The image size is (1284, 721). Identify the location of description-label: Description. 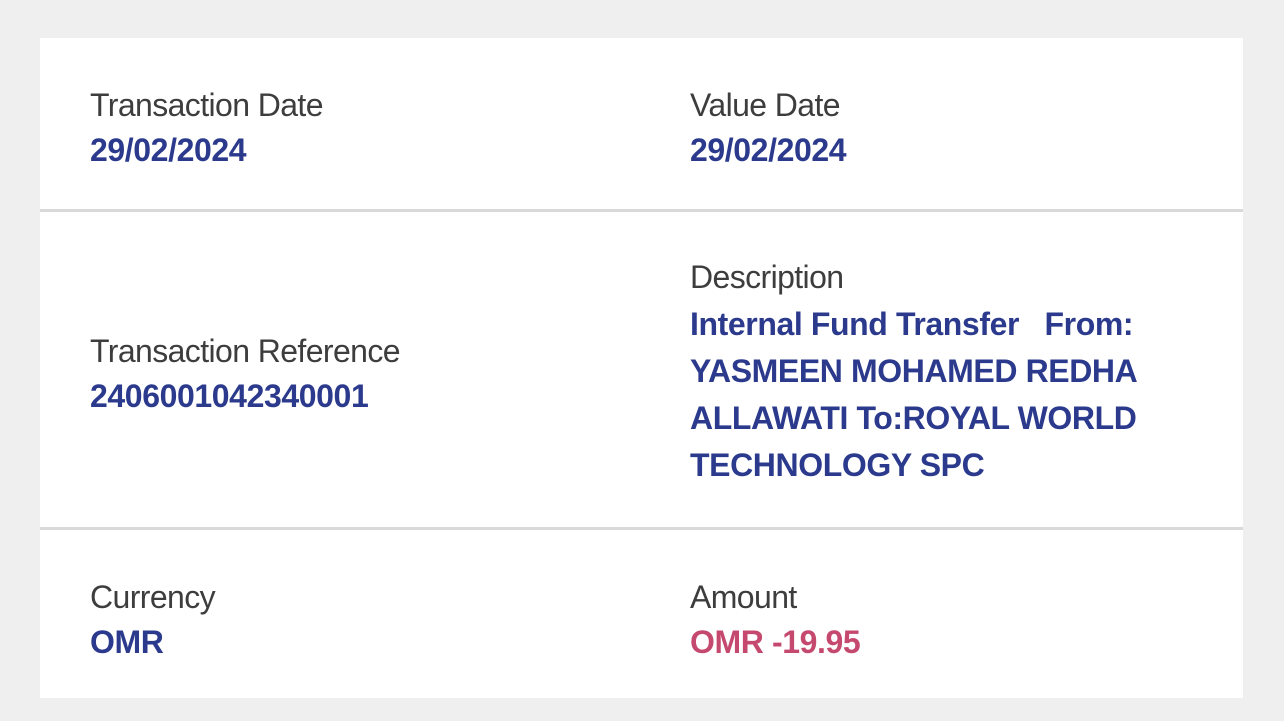
(767, 277).